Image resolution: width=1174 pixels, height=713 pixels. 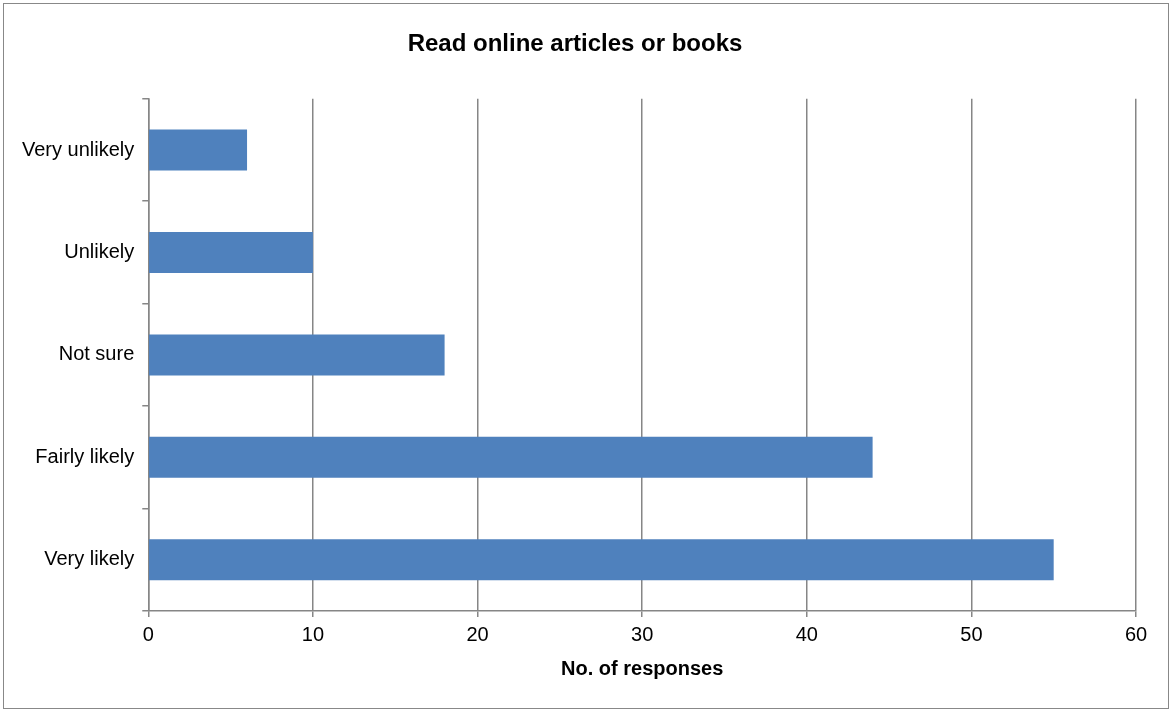 I want to click on x-tick-label: 10, so click(x=313, y=633).